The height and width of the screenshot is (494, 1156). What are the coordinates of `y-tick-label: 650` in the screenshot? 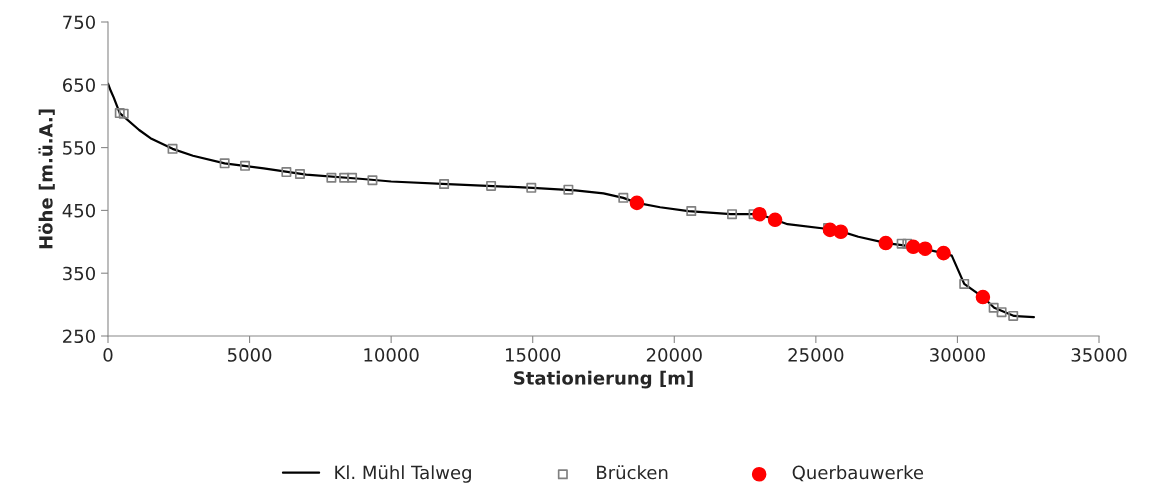 It's located at (78, 85).